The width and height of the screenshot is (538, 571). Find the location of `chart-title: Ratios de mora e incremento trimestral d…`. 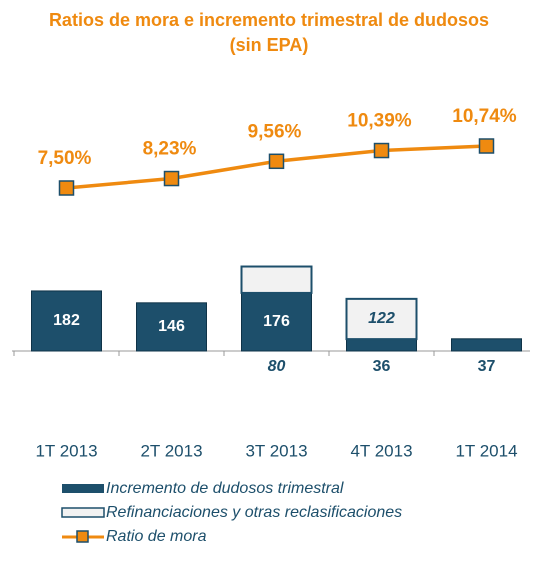

chart-title: Ratios de mora e incremento trimestral d… is located at coordinates (269, 32).